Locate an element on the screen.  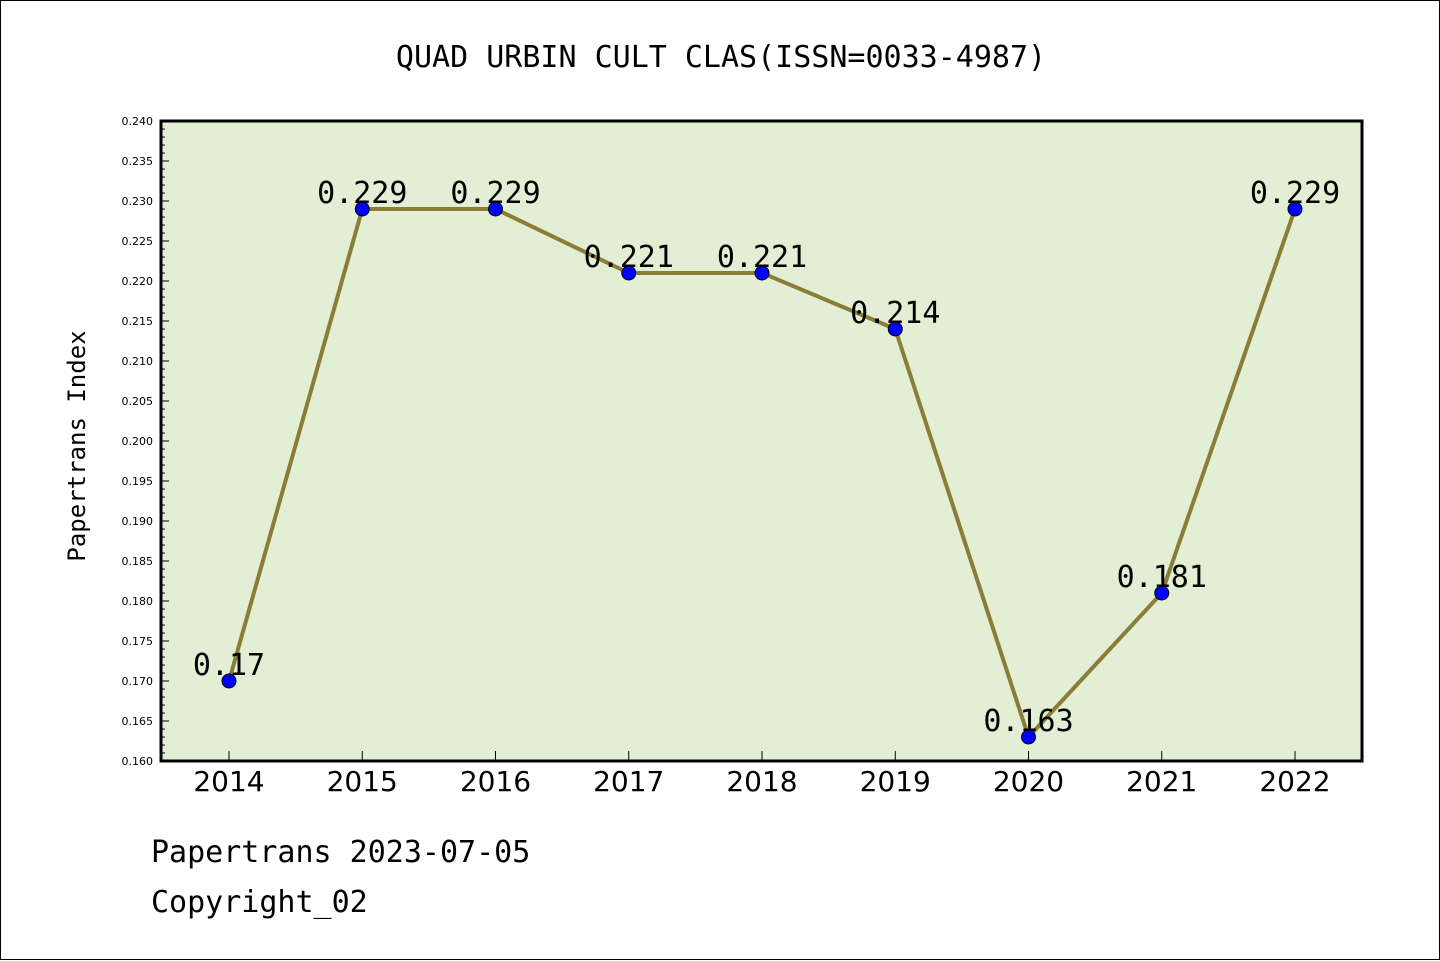
y-tick-label: 0.165 is located at coordinates (138, 721).